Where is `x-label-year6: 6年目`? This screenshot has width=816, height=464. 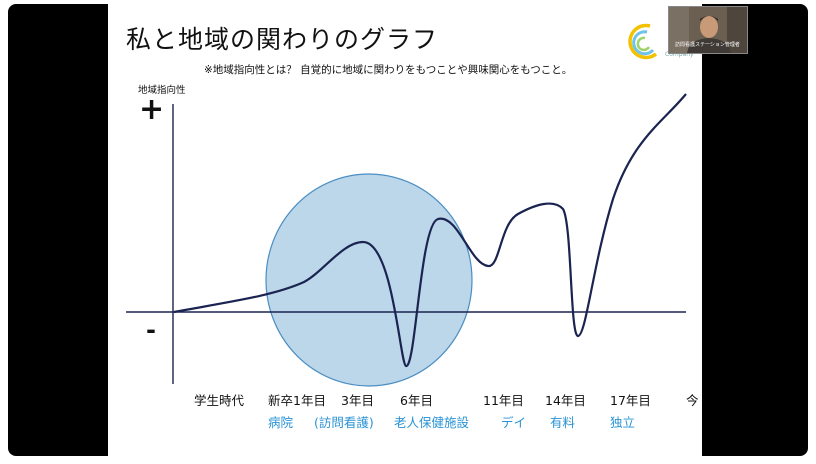
x-label-year6: 6年目 is located at coordinates (416, 400).